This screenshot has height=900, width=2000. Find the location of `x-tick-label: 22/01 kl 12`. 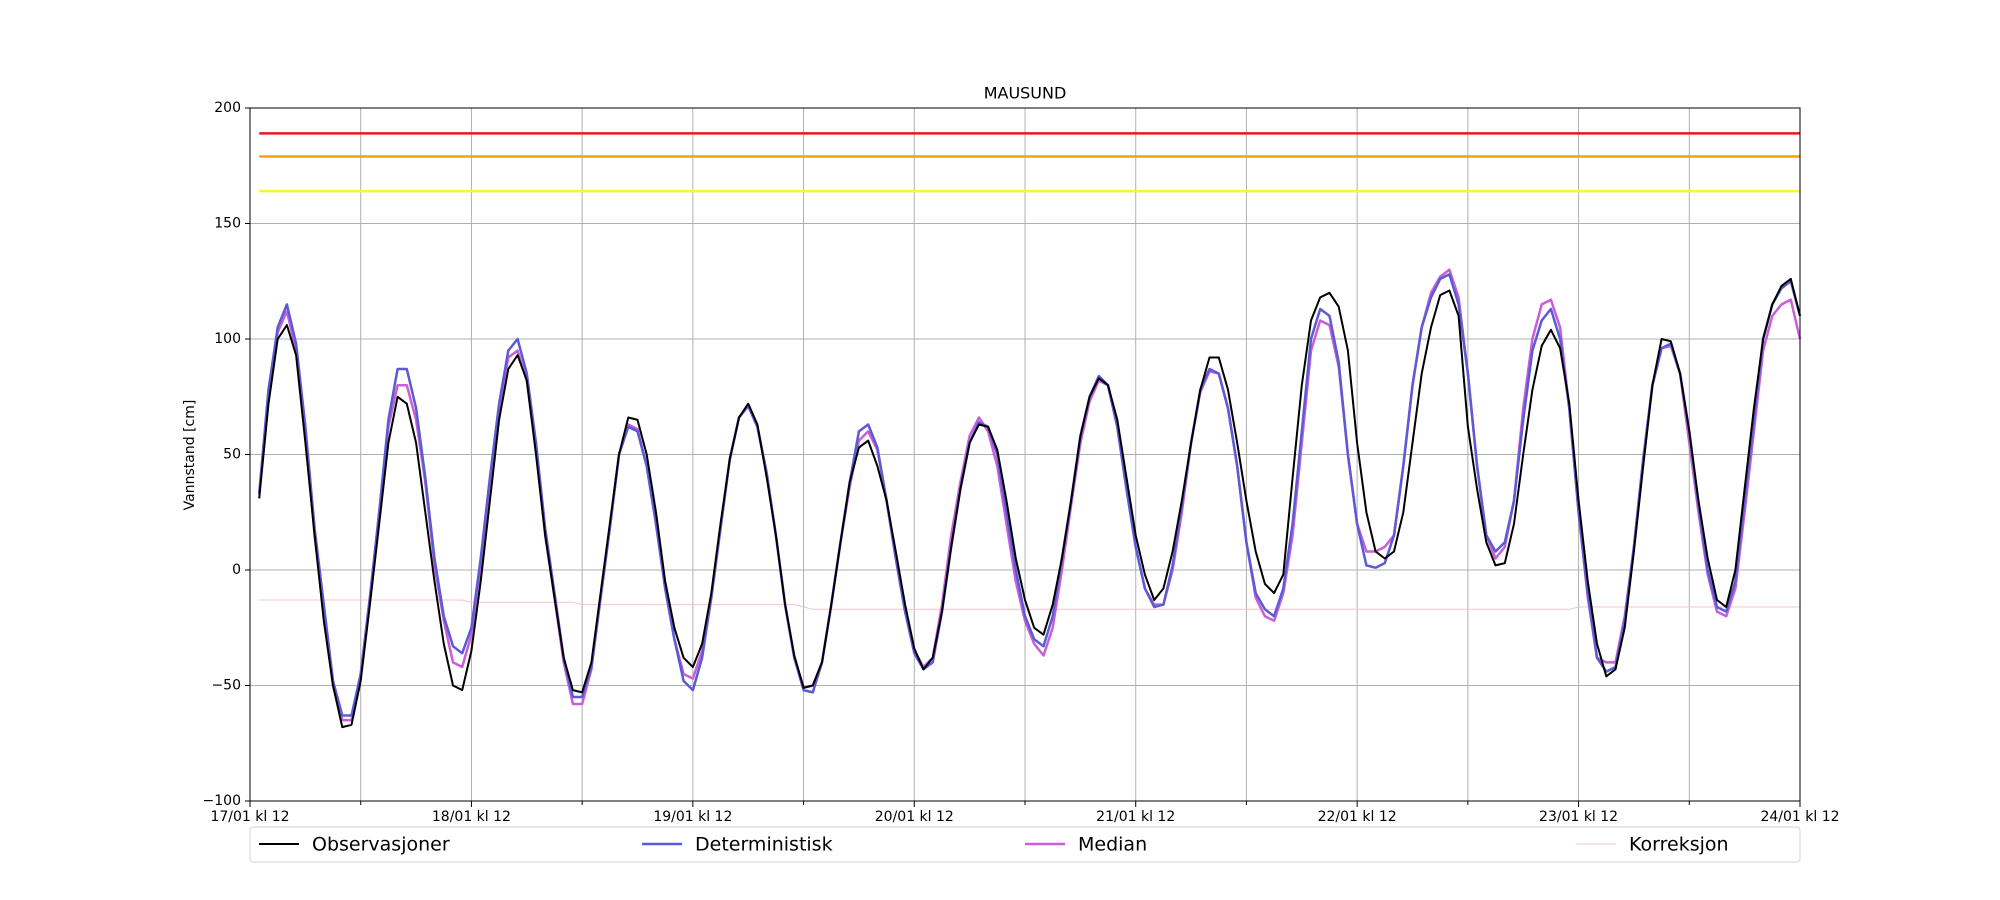

x-tick-label: 22/01 kl 12 is located at coordinates (1357, 817).